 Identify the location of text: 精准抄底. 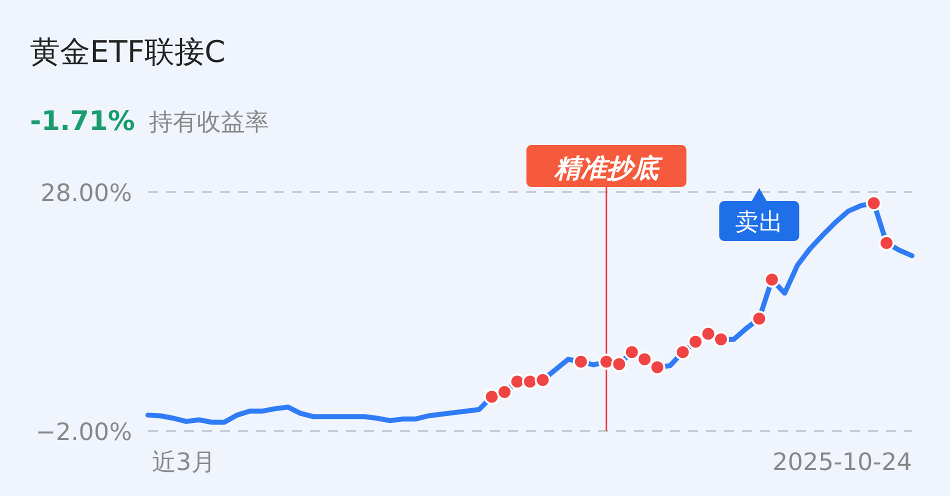
(608, 169).